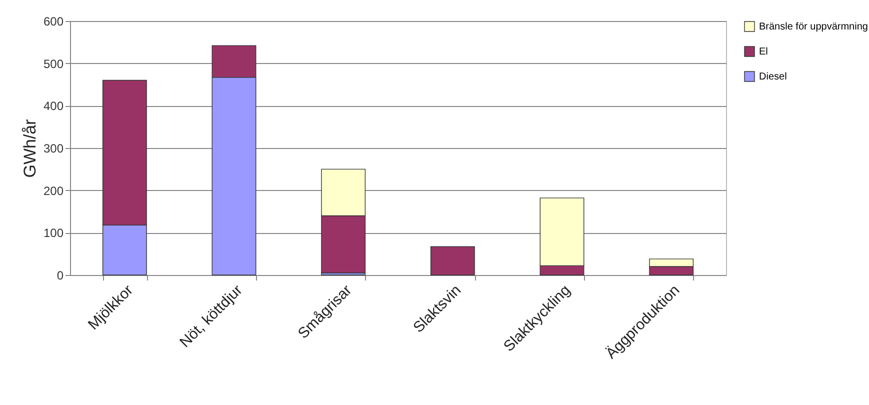 Image resolution: width=869 pixels, height=405 pixels. What do you see at coordinates (30, 148) in the screenshot?
I see `y-axis-title: GWh/år` at bounding box center [30, 148].